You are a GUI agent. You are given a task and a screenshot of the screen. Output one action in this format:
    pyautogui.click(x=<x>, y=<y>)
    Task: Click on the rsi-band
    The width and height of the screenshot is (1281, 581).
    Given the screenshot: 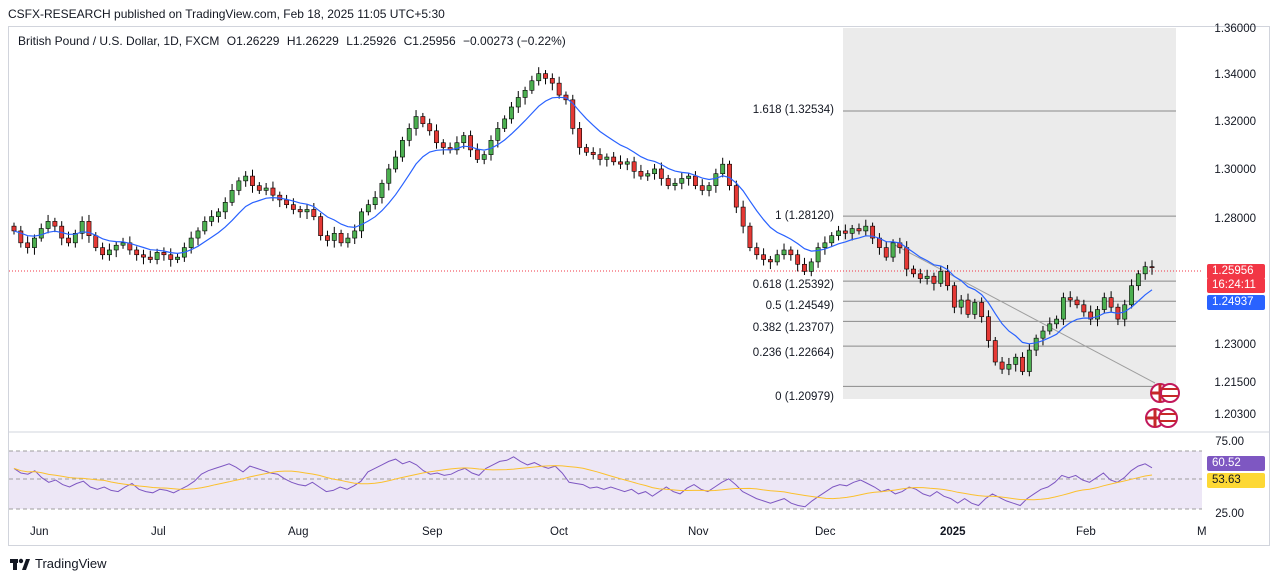 What is the action you would take?
    pyautogui.click(x=605, y=480)
    